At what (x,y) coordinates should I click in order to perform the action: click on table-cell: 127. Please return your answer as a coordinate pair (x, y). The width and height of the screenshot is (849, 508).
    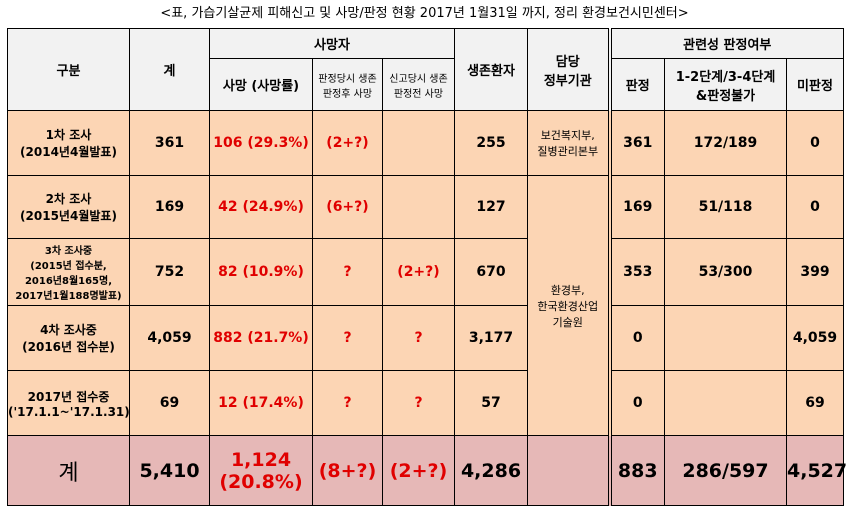
    Looking at the image, I should click on (491, 207).